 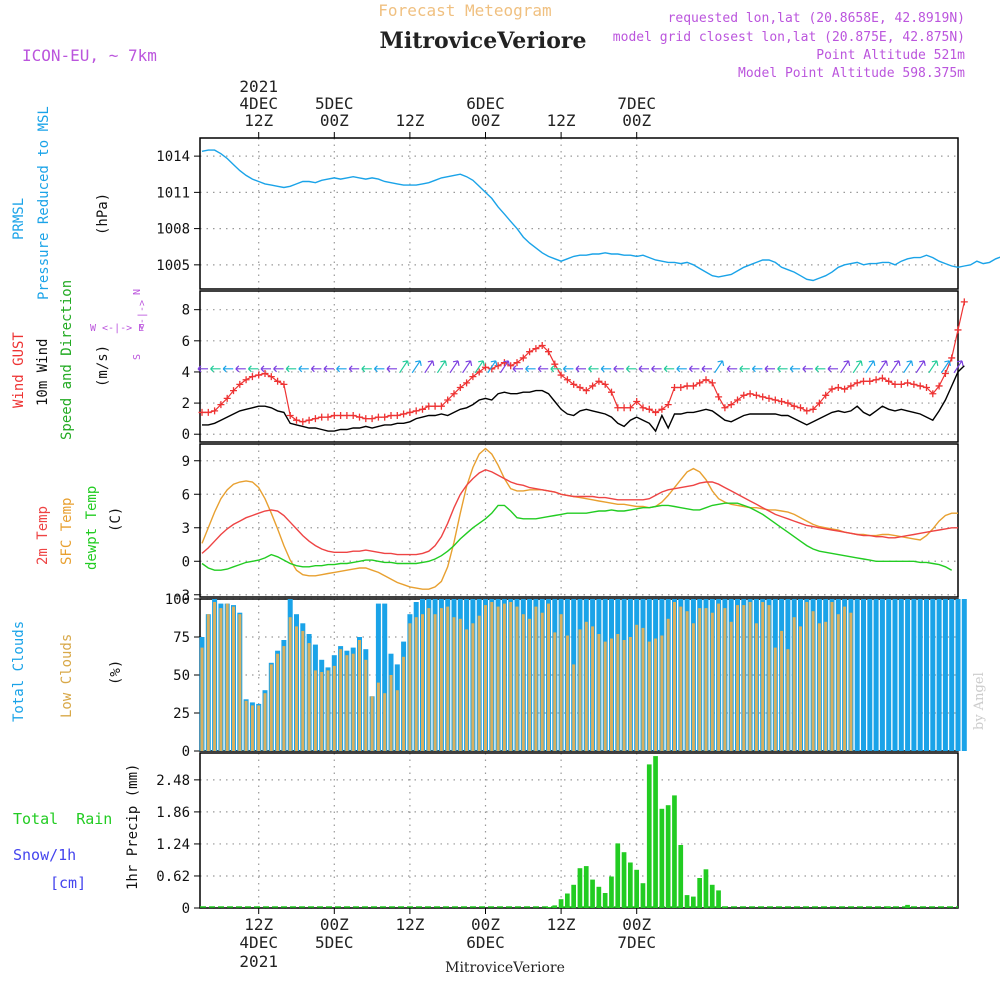 I want to click on precipitation-ytick-label: 1.86, so click(x=173, y=813).